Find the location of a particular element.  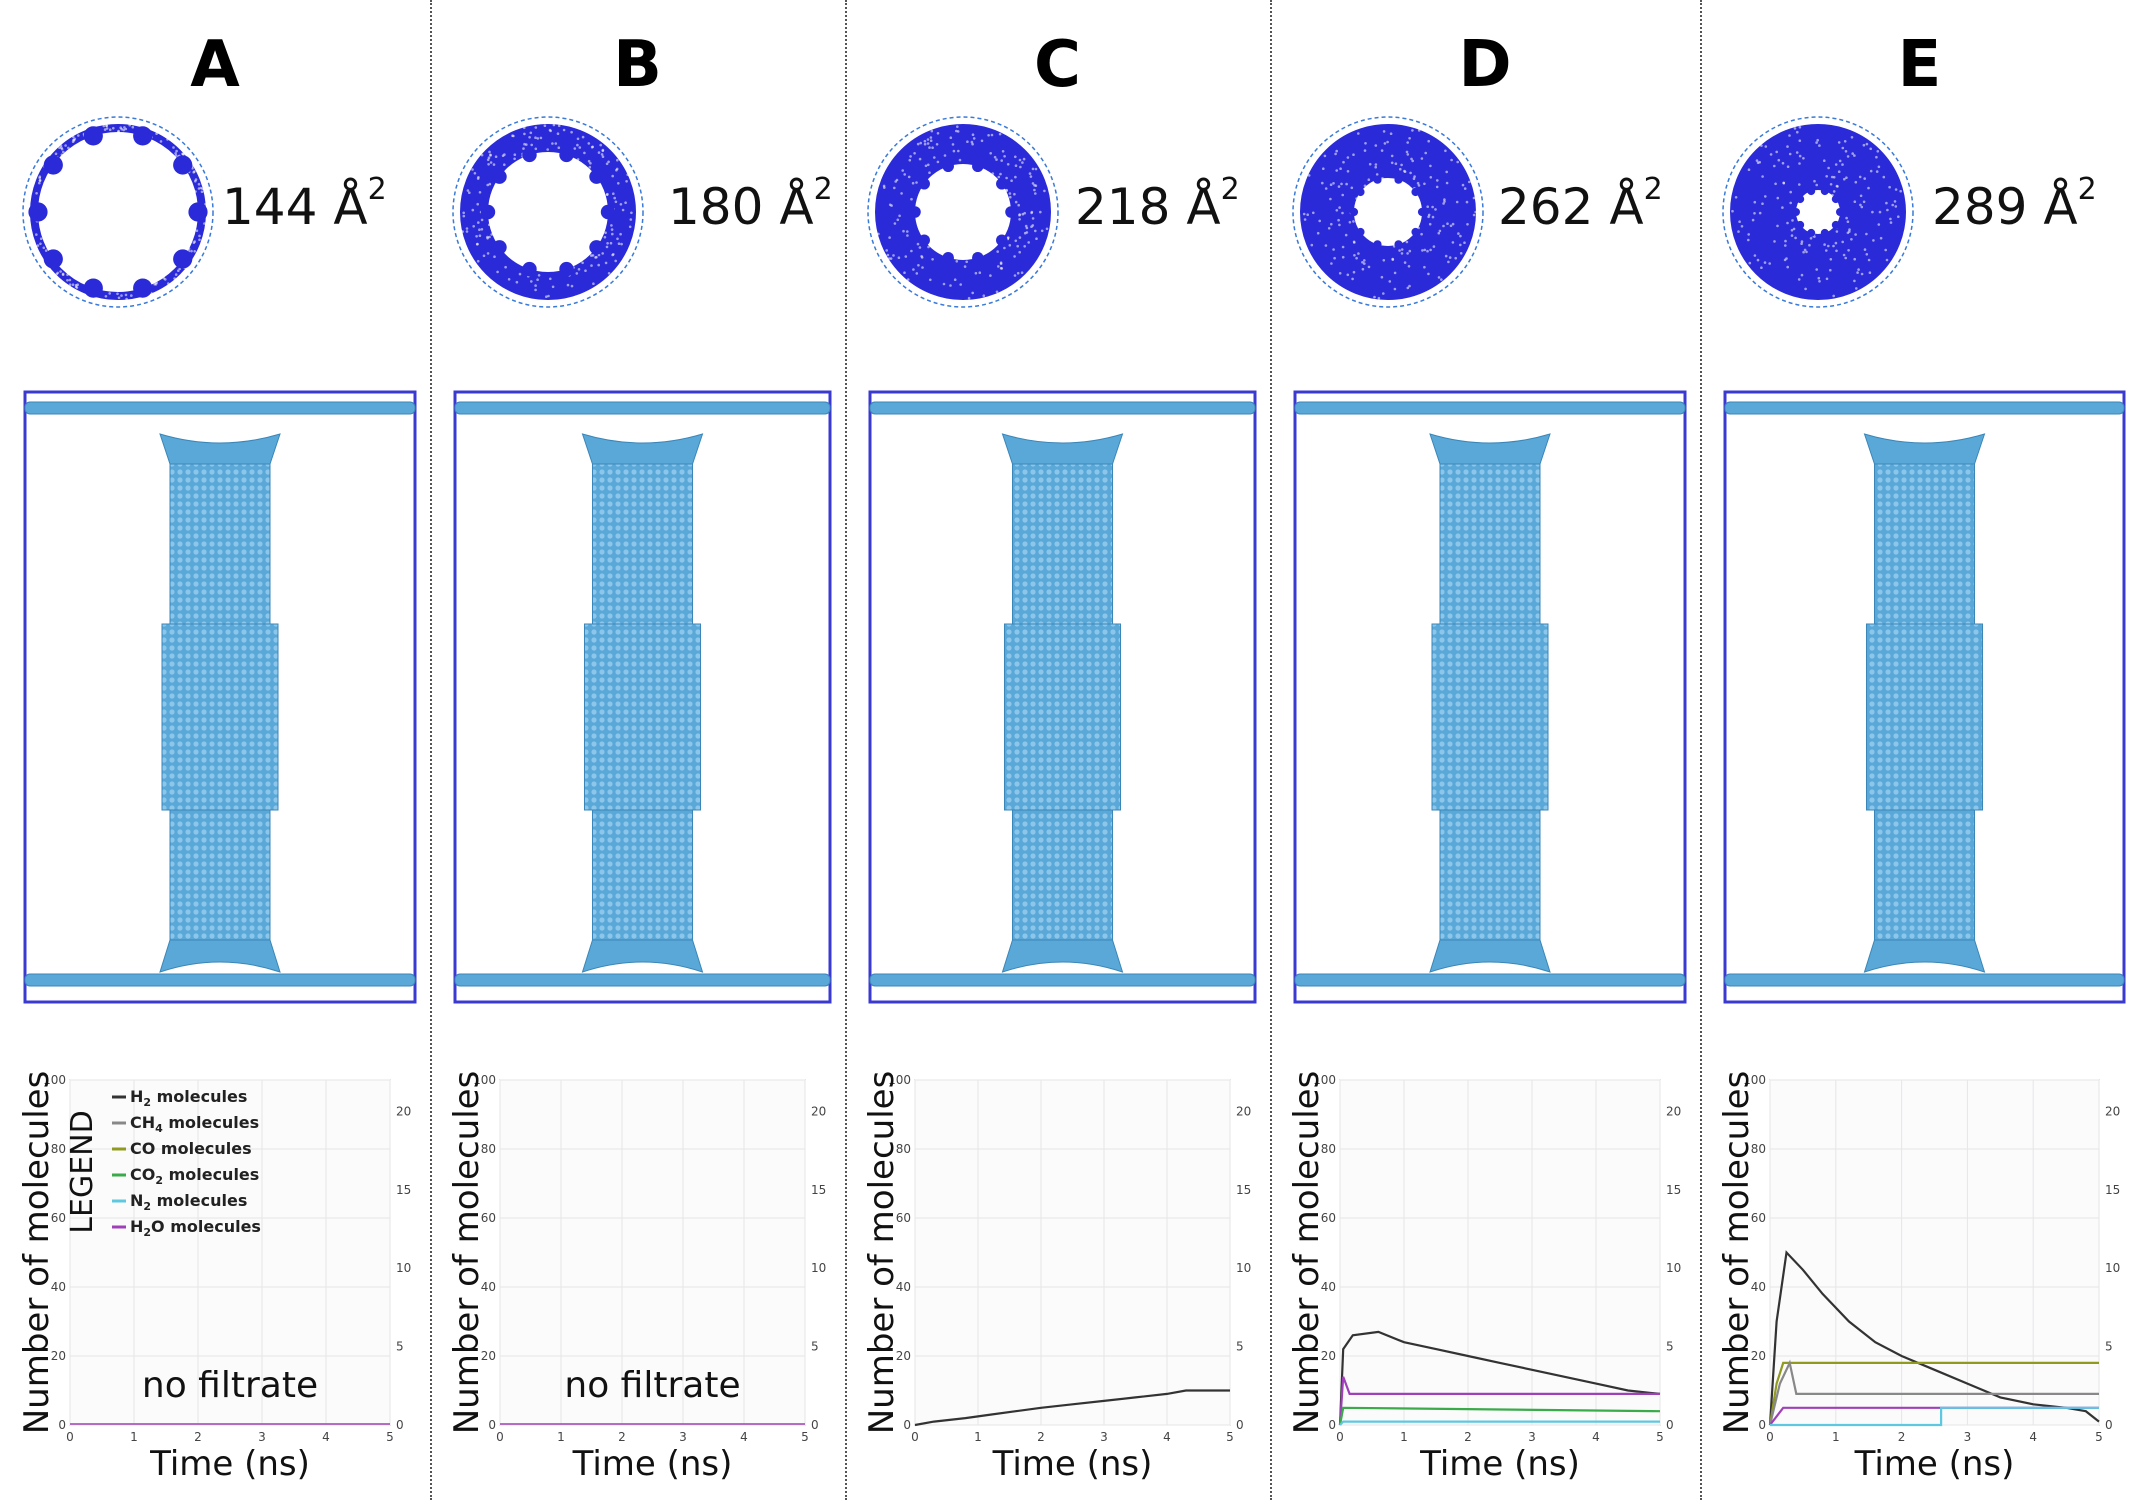

area-value: 218 is located at coordinates (1123, 207).